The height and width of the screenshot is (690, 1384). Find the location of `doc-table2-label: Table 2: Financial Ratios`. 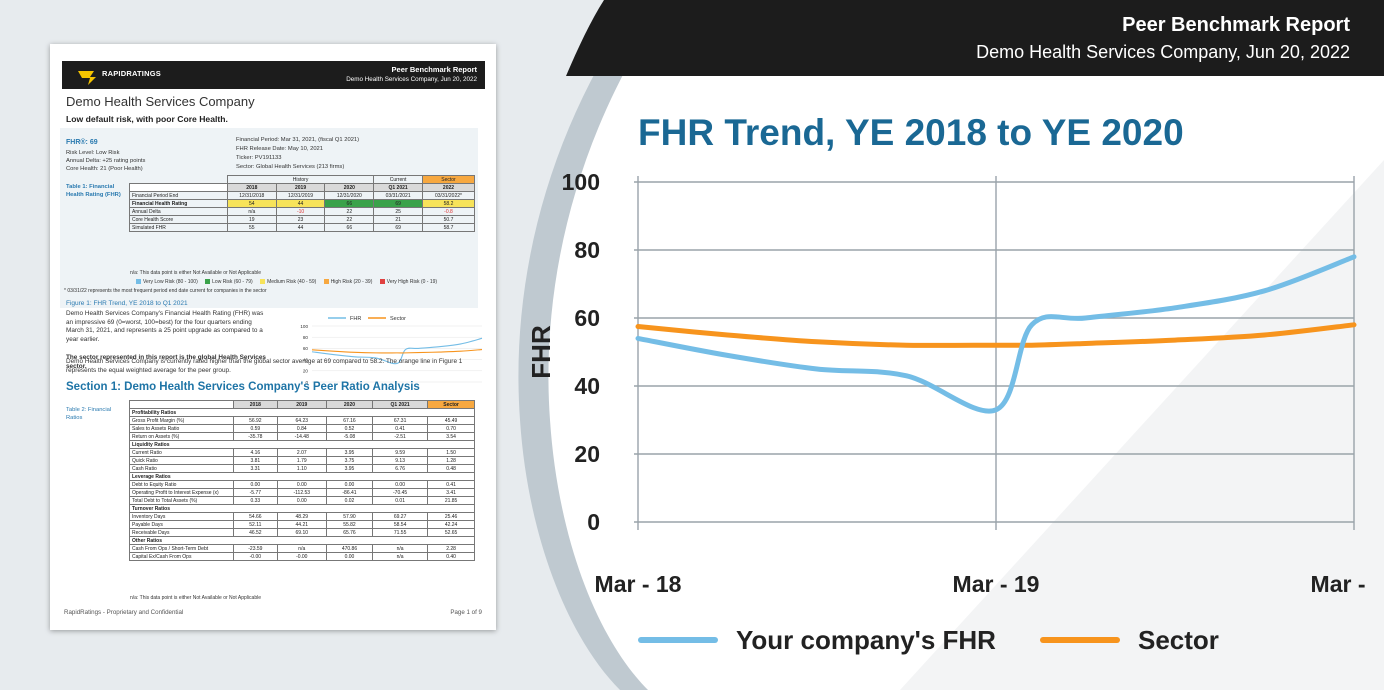

doc-table2-label: Table 2: Financial Ratios is located at coordinates (89, 414).